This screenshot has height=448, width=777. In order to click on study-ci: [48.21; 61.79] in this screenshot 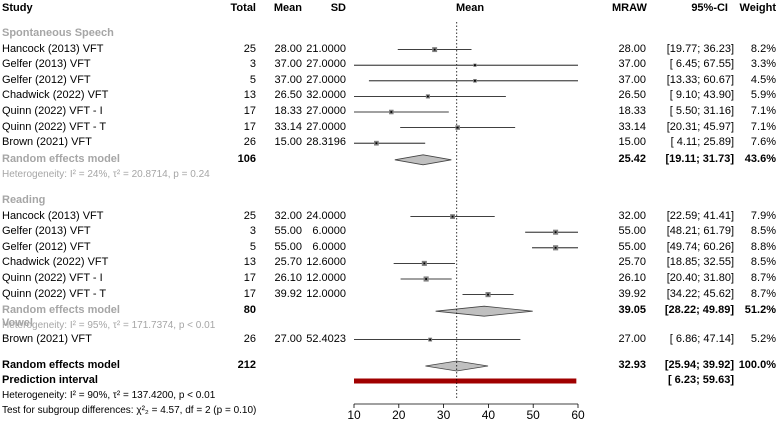, I will do `click(700, 231)`.